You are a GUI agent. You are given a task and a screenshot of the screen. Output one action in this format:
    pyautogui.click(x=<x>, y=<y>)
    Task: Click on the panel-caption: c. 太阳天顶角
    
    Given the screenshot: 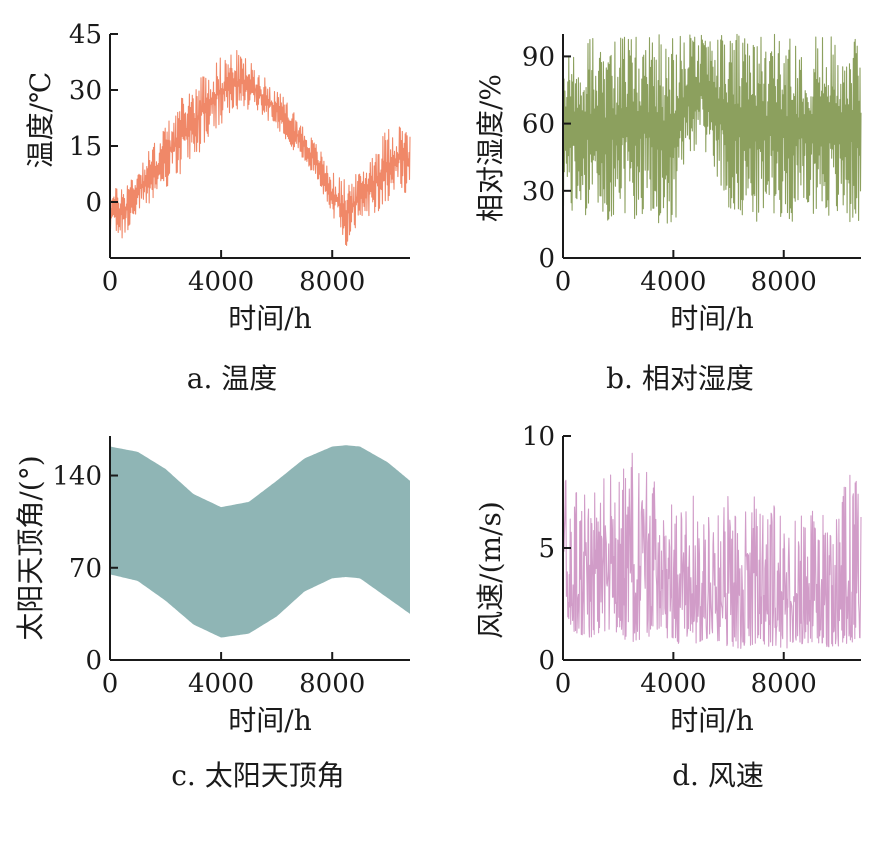 What is the action you would take?
    pyautogui.click(x=257, y=775)
    